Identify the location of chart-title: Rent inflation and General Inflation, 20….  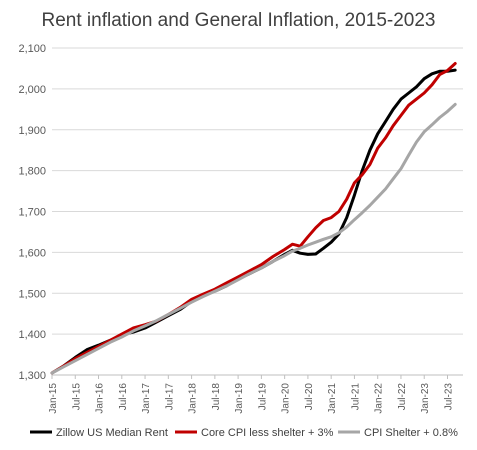
(238, 20).